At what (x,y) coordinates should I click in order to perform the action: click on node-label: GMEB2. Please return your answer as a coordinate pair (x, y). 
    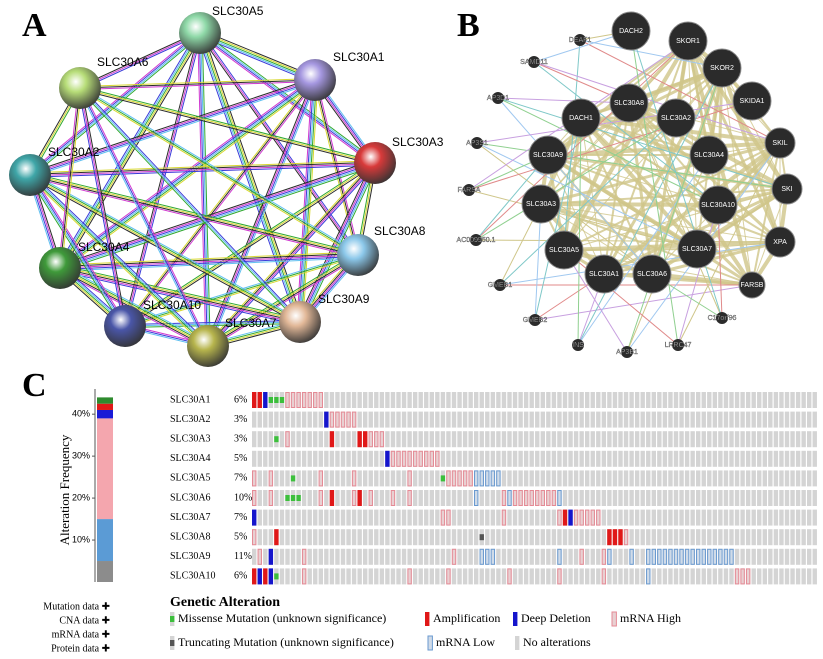
    Looking at the image, I should click on (535, 320).